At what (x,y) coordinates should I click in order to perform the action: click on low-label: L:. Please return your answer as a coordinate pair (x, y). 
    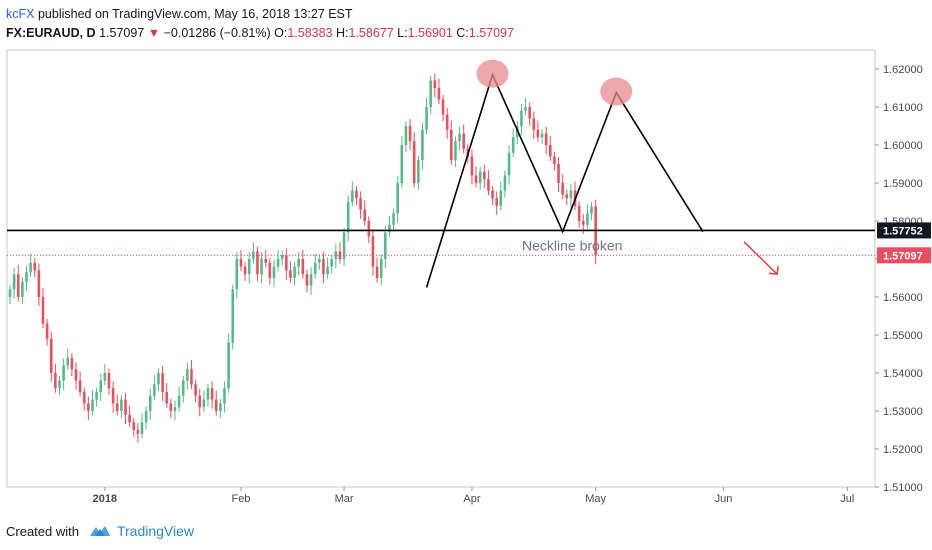
    Looking at the image, I should click on (402, 33).